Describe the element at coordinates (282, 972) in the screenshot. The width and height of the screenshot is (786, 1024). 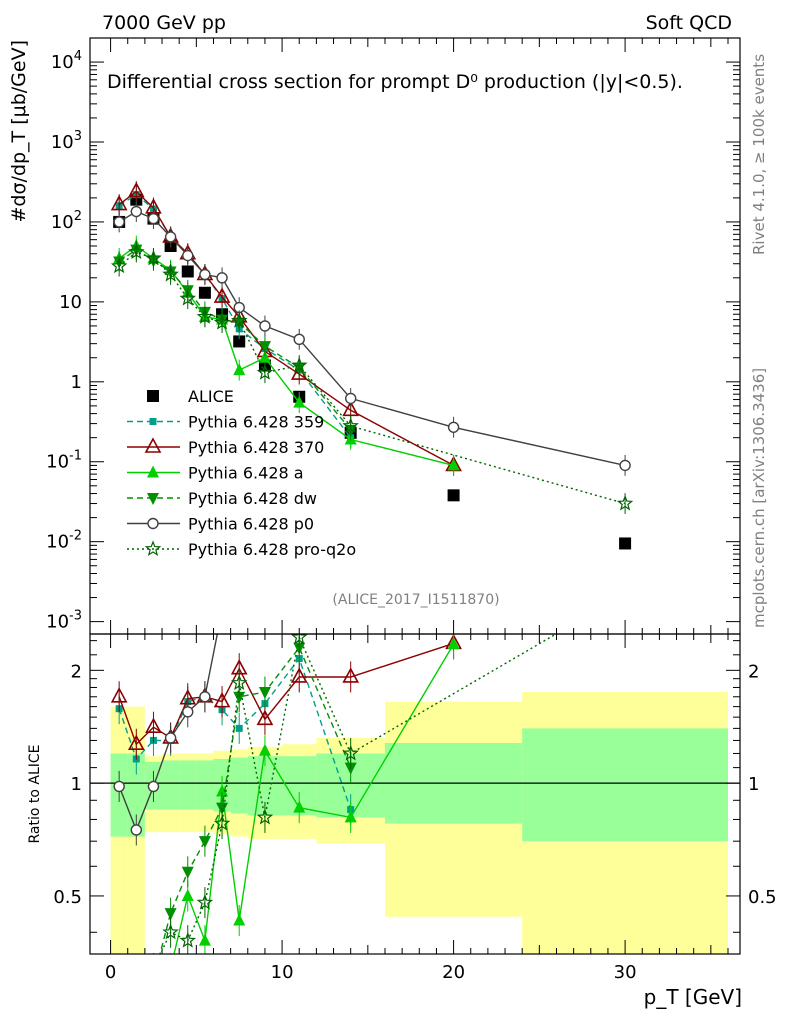
I see `ratio-x-tick-label: 10` at that location.